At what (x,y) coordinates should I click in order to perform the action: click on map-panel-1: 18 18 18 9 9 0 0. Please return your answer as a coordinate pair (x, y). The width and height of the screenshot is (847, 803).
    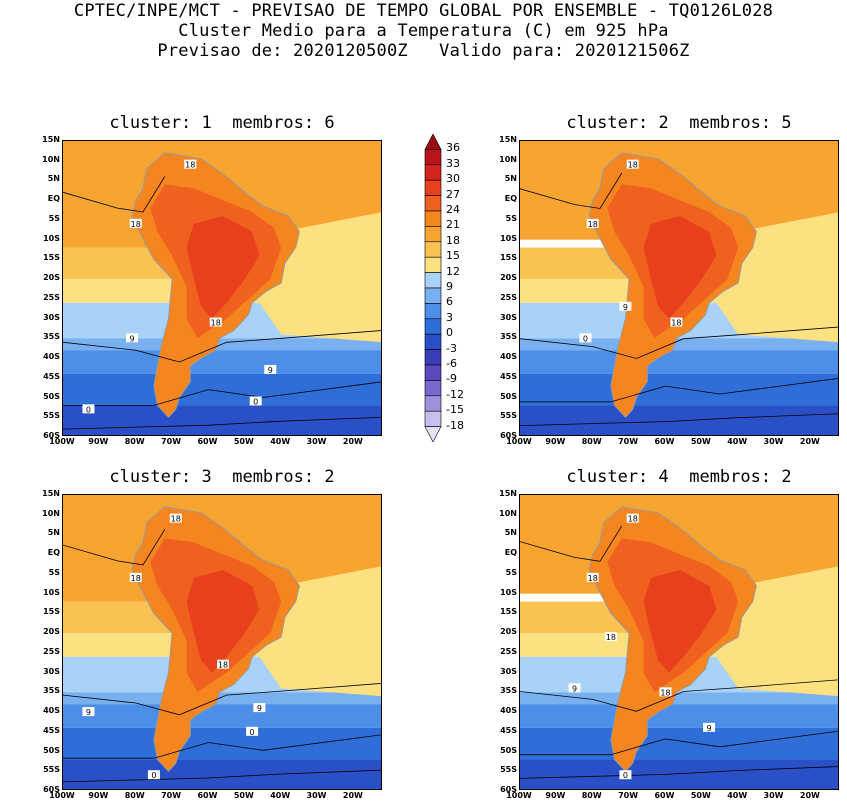
    Looking at the image, I should click on (222, 288).